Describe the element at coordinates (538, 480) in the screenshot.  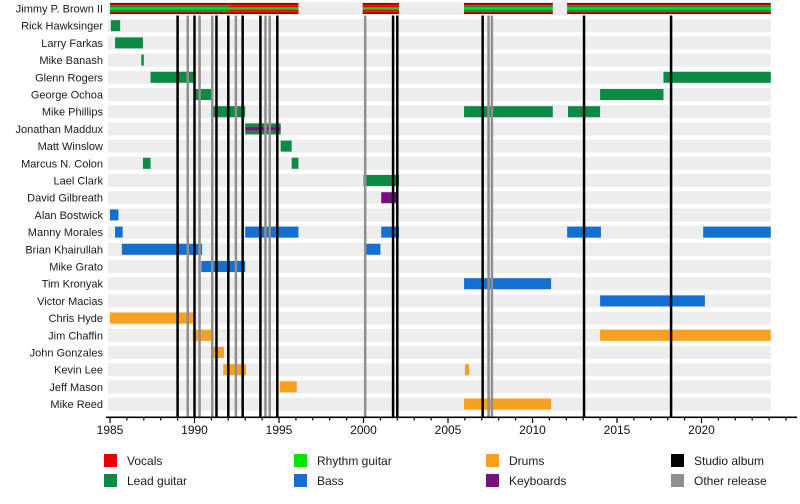
I see `legend-label: Keyboards` at that location.